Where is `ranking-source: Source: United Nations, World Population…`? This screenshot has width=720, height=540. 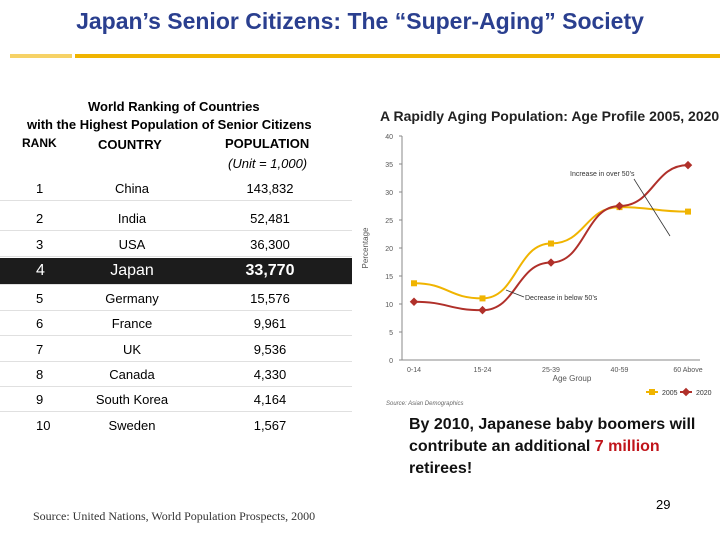
ranking-source: Source: United Nations, World Population… is located at coordinates (174, 516).